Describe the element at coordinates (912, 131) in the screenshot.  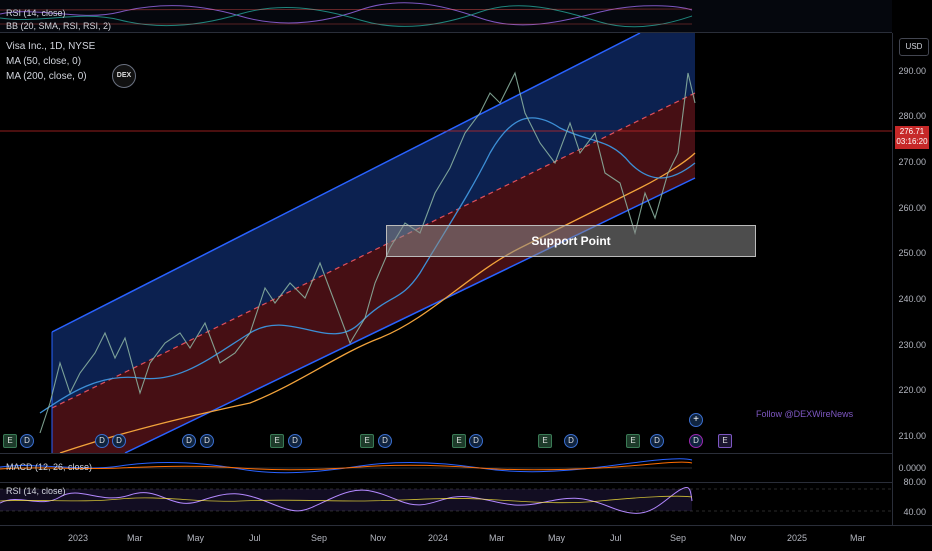
I see `last-price-value: 276.71` at that location.